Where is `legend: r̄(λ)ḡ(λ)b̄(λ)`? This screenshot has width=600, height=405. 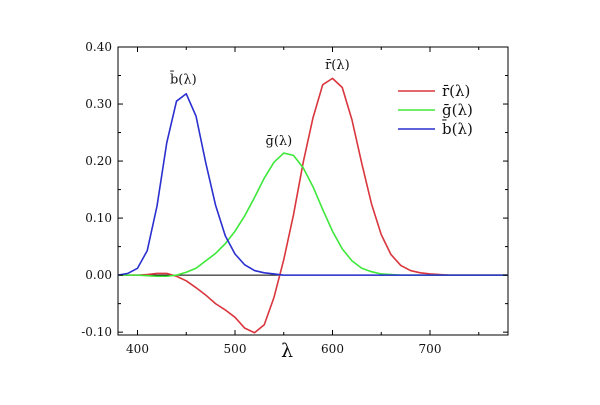 legend: r̄(λ)ḡ(λ)b̄(λ) is located at coordinates (435, 110).